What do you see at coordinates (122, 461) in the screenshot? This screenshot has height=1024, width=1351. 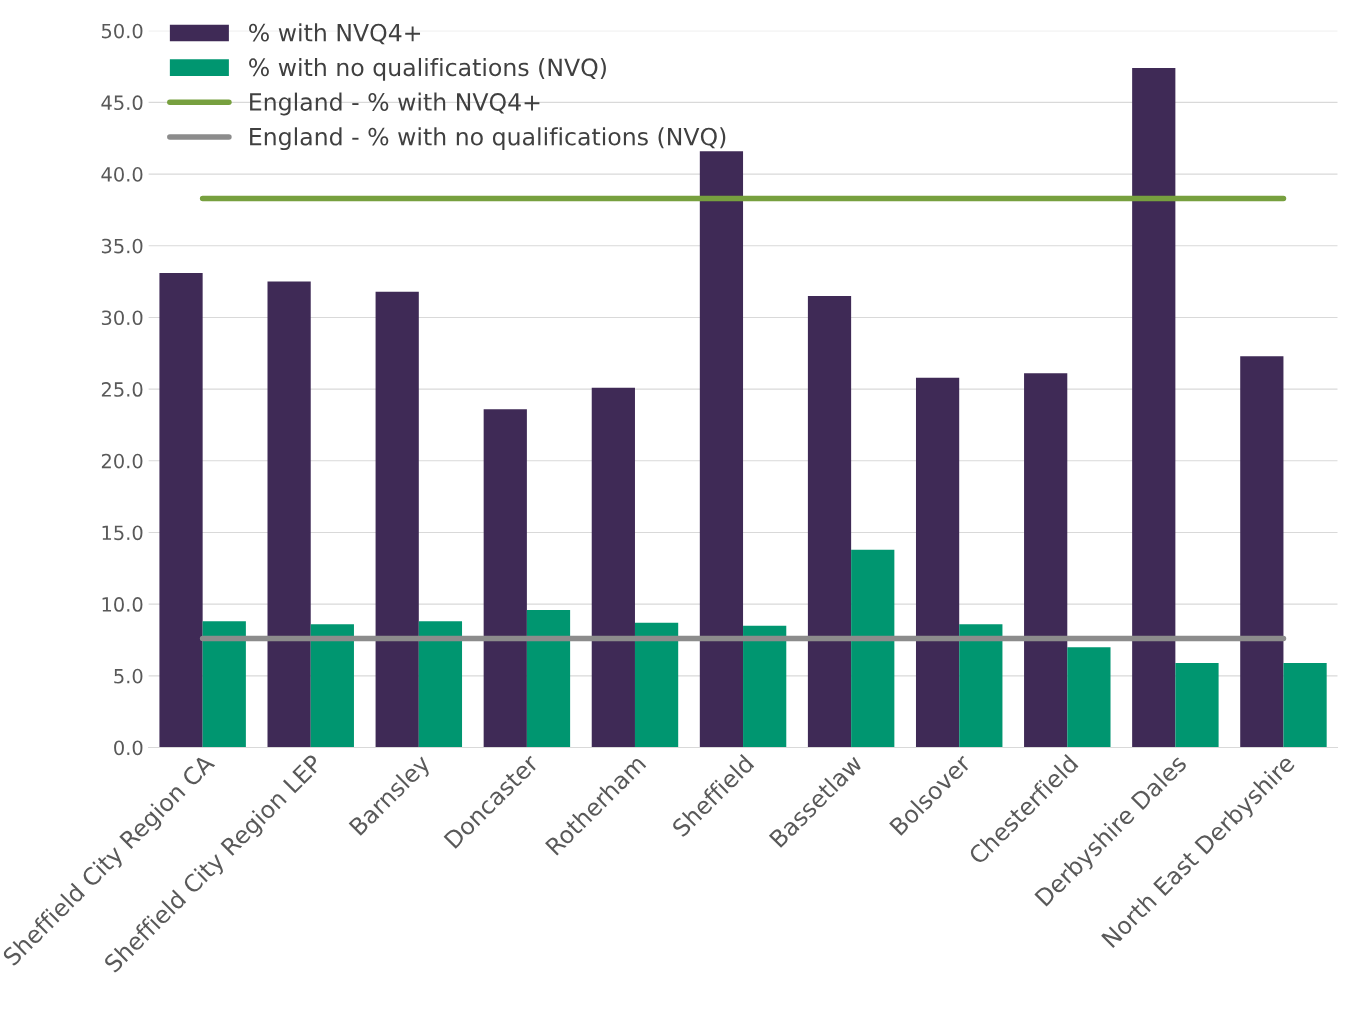 I see `y-tick-label: 20.0` at bounding box center [122, 461].